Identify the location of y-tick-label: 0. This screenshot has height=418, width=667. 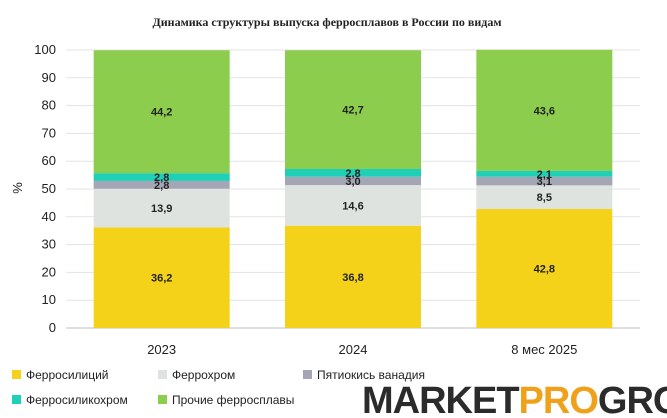
(52, 327).